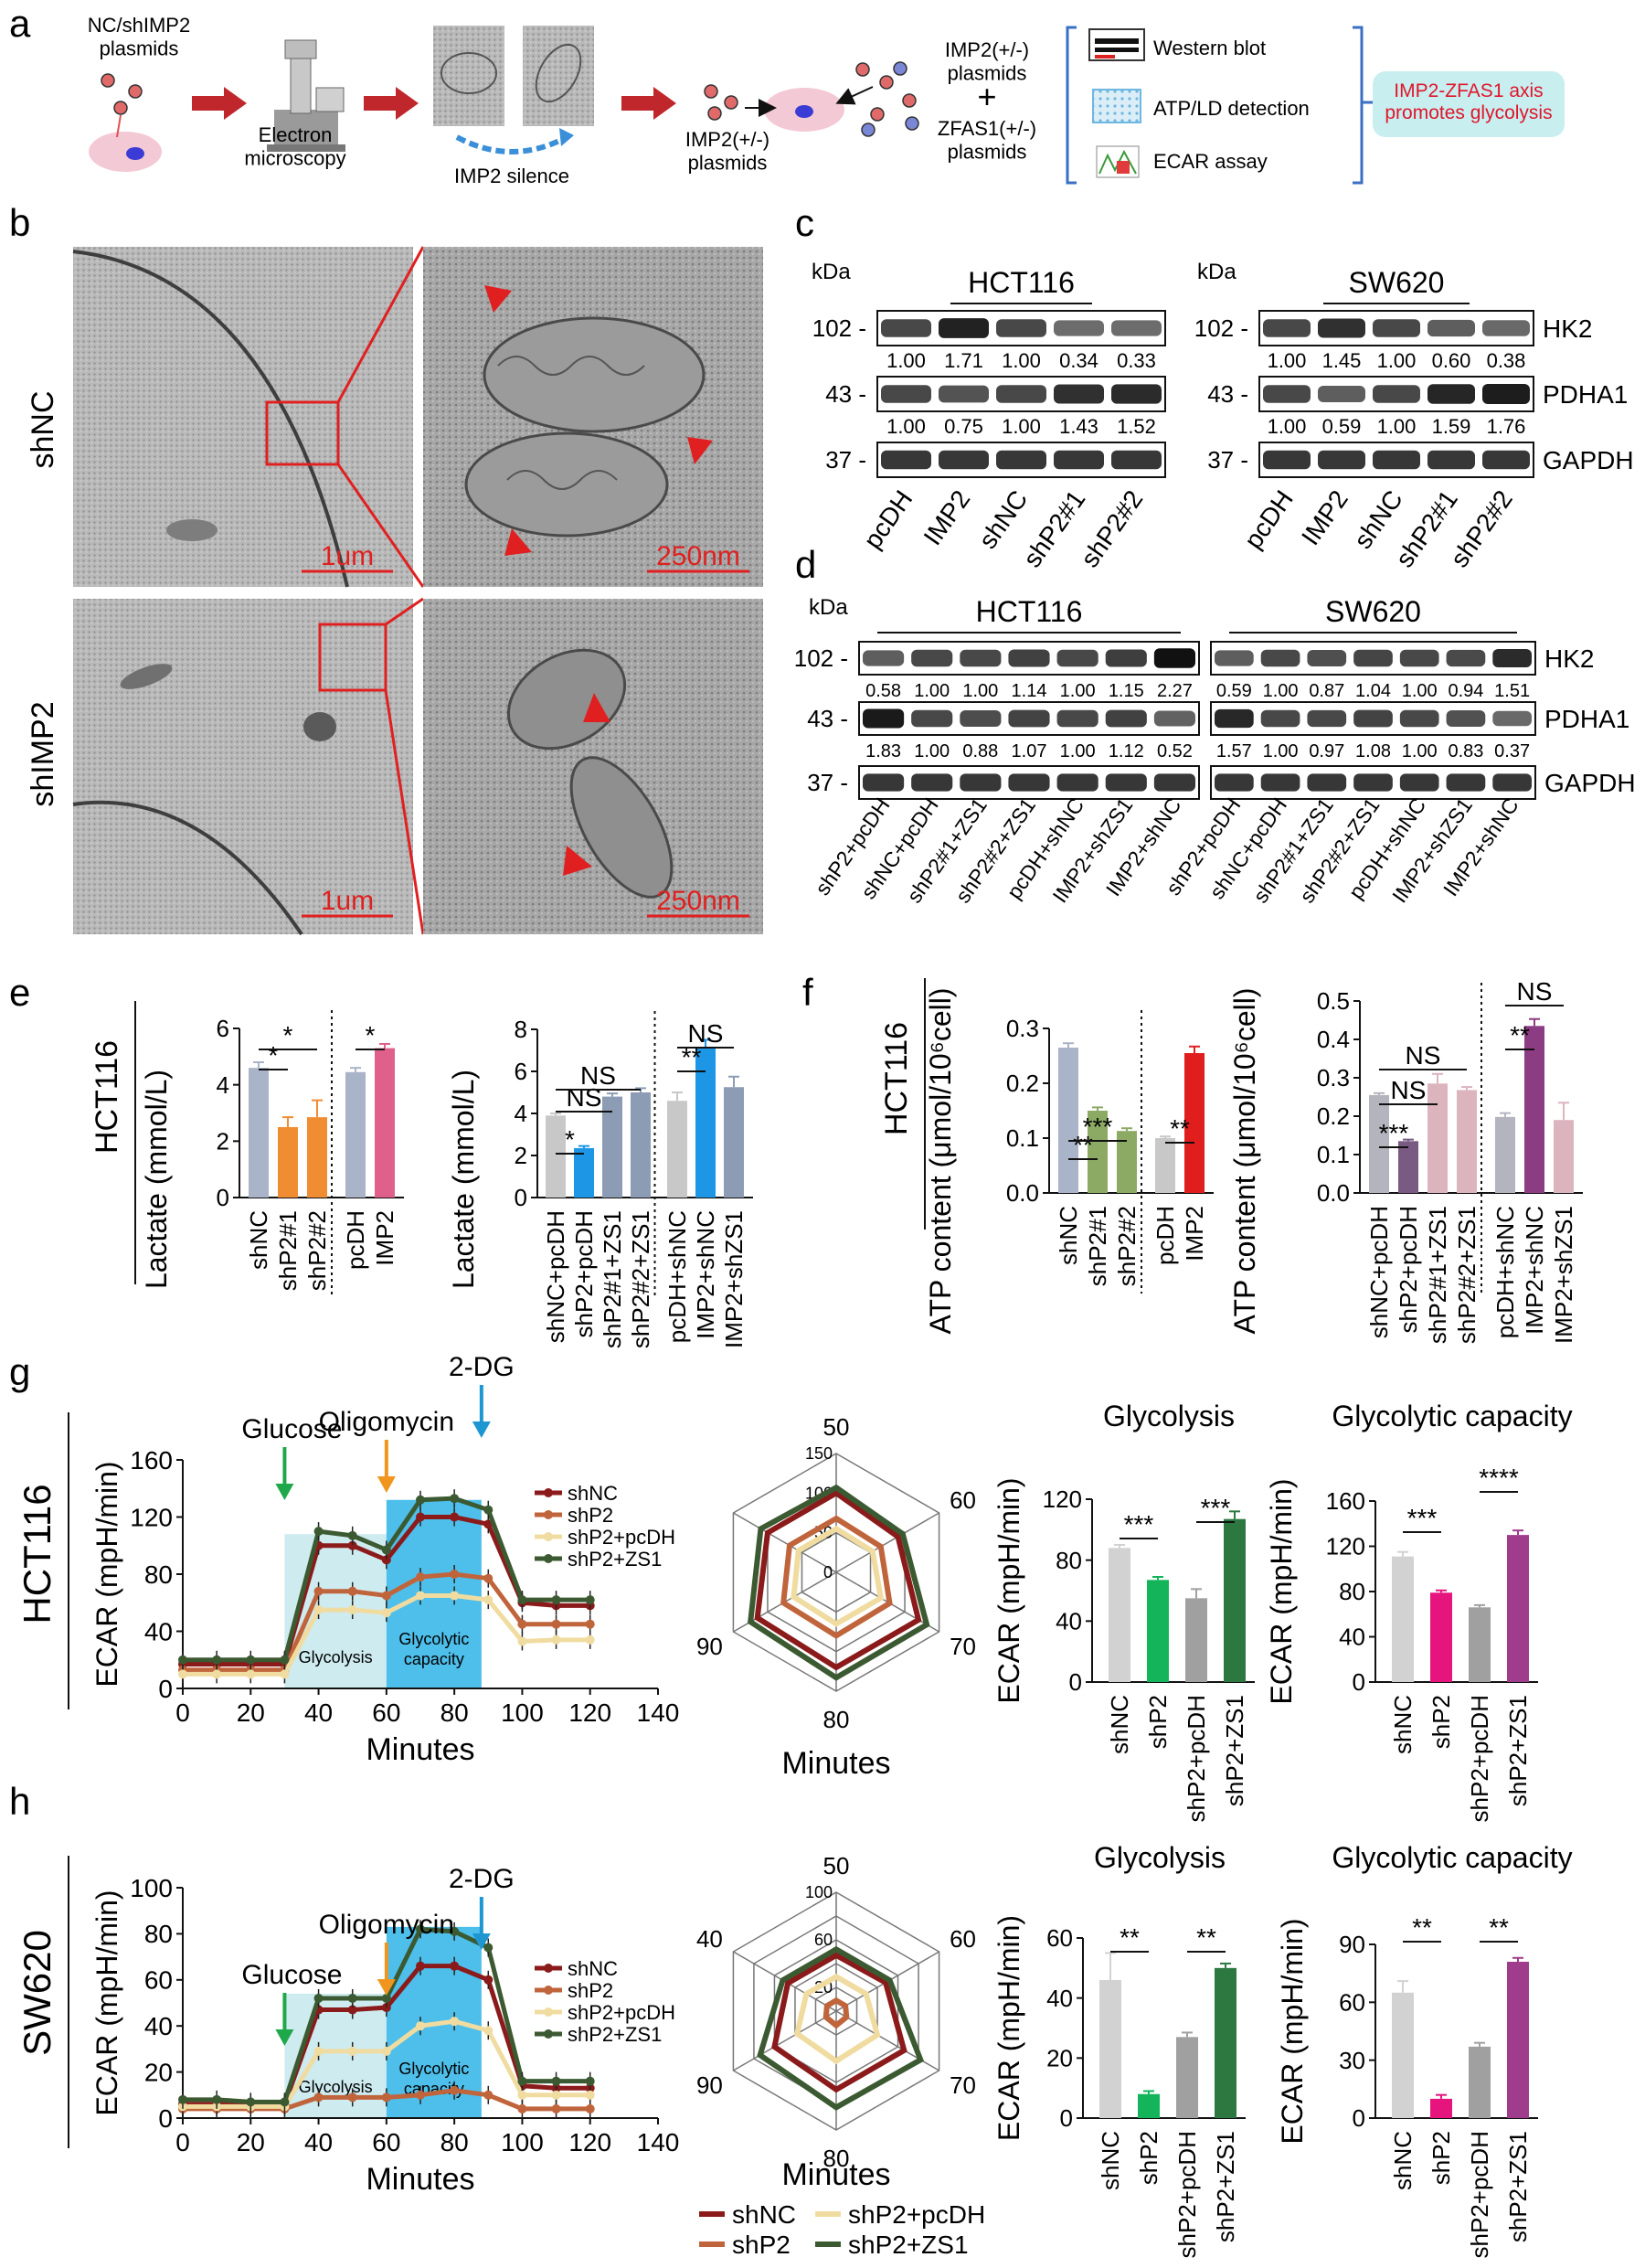 This screenshot has width=1645, height=2268. What do you see at coordinates (621, 2012) in the screenshot?
I see `legend-label: shP2+pcDH` at bounding box center [621, 2012].